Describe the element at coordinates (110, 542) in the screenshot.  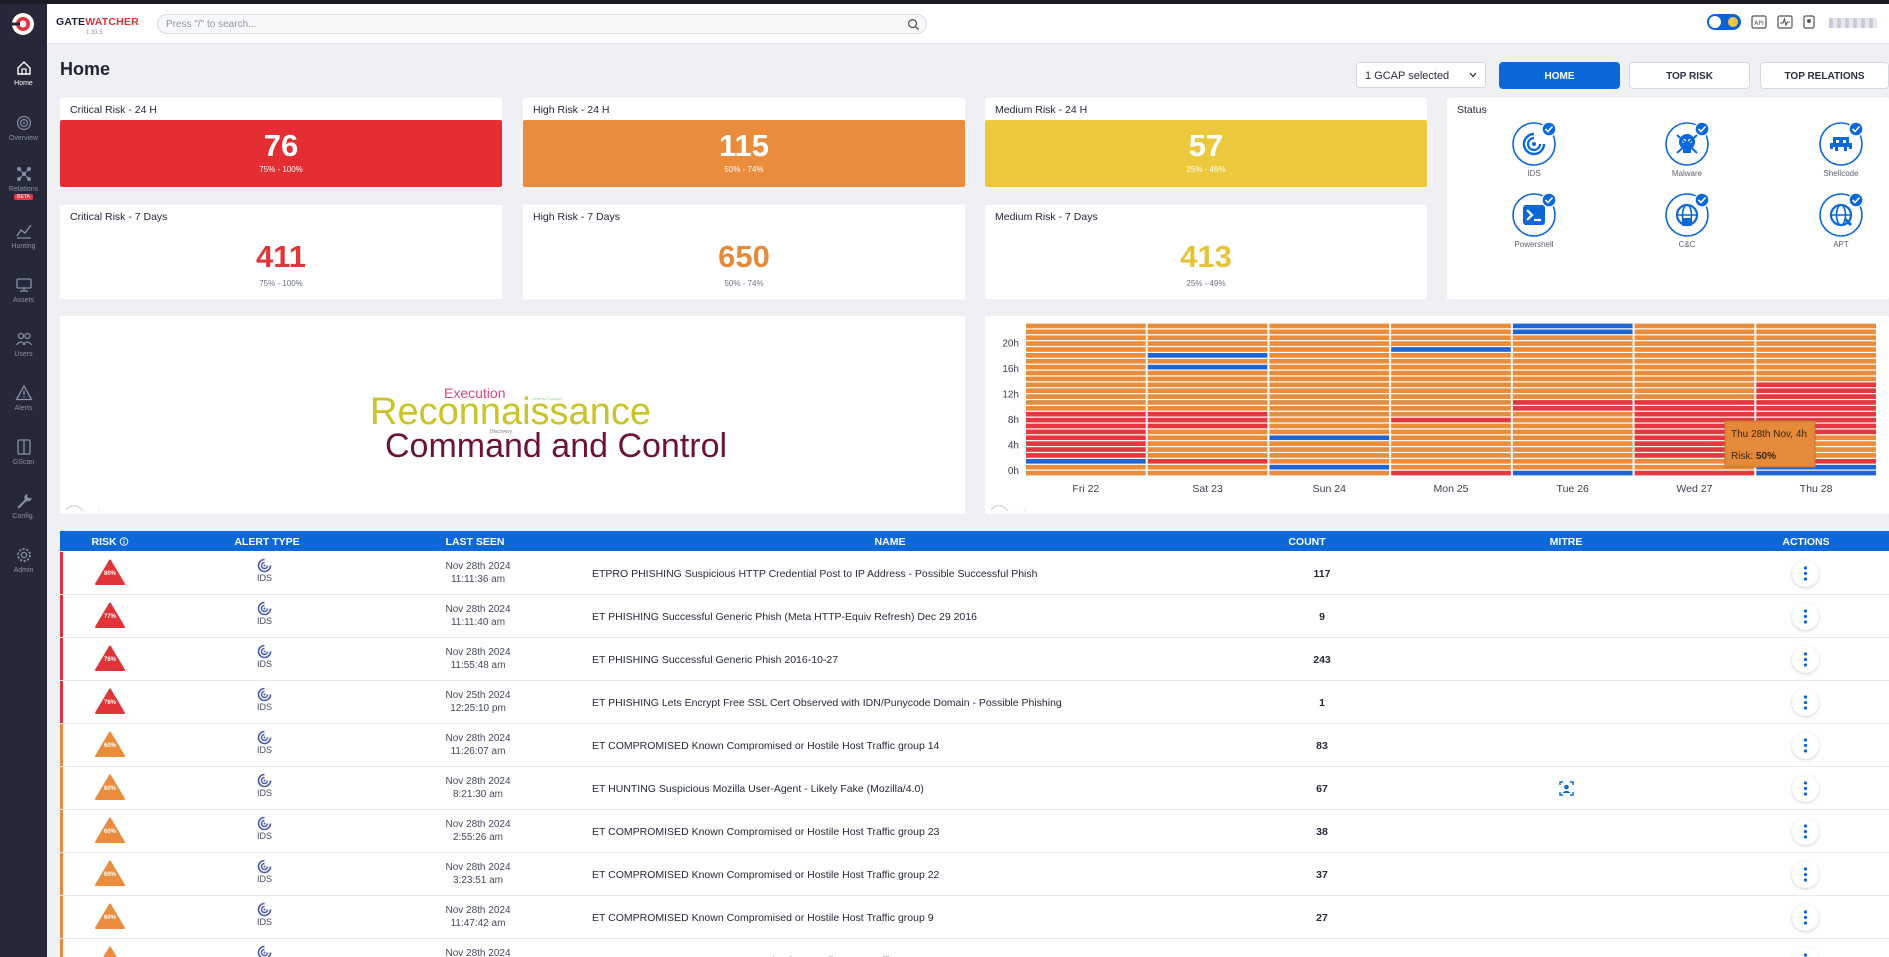
I see `column-risk: RISK` at that location.